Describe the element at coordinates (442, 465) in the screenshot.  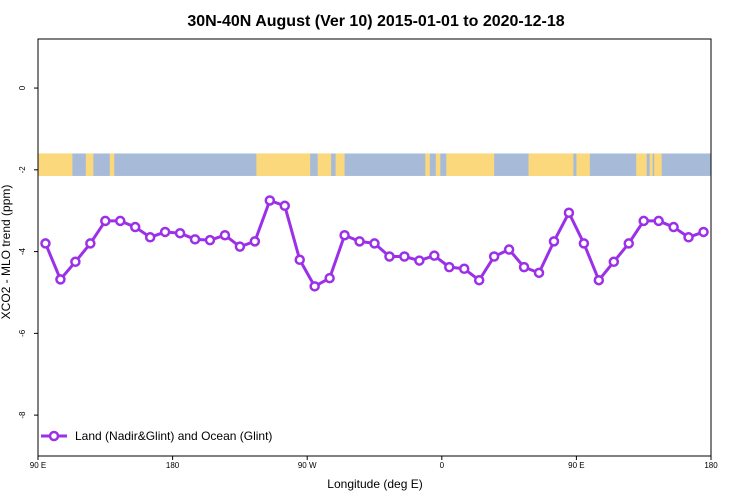
I see `x-tick-label: 0` at that location.